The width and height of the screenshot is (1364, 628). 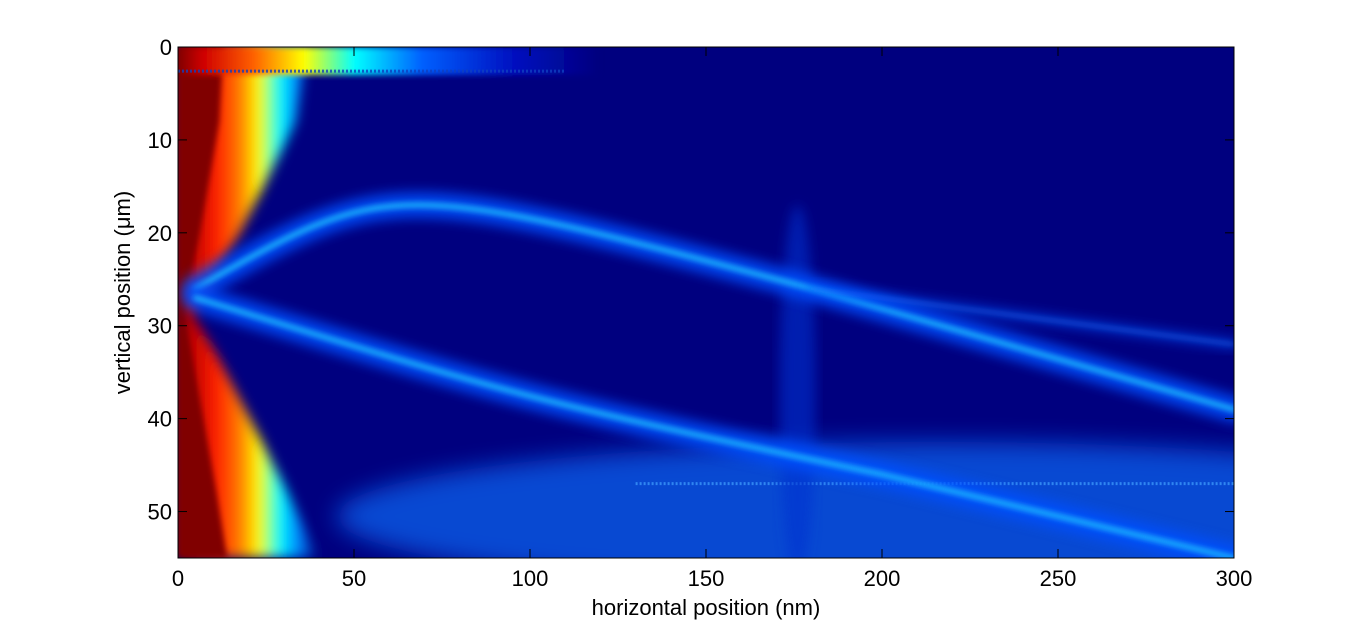 What do you see at coordinates (166, 47) in the screenshot?
I see `y-tick-label: 0` at bounding box center [166, 47].